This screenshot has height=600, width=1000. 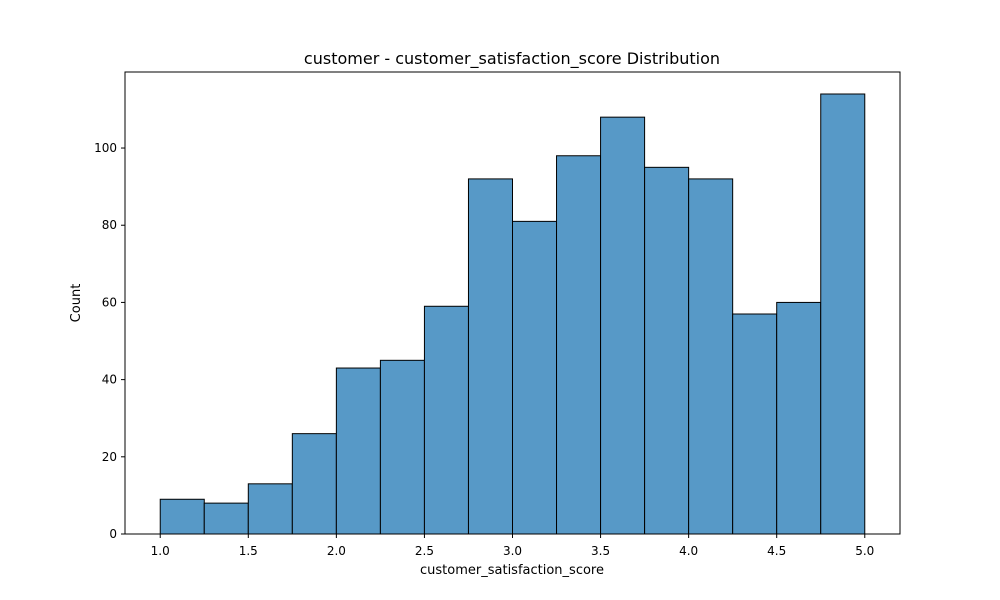 I want to click on x-axis-ticks: 1.0 1.5 2.0 2.5 3.0 3.5 4.0 4.5 5.0, so click(x=512, y=546).